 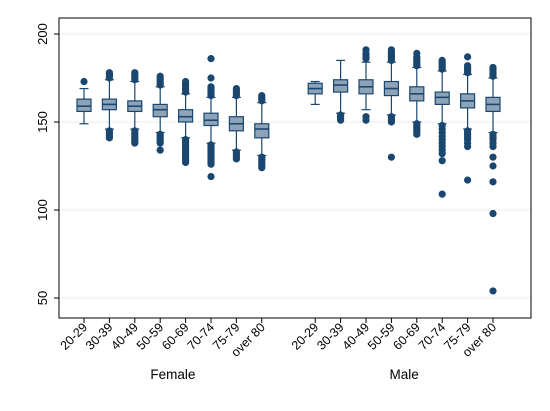 I want to click on group-label-female: Female, so click(x=172, y=374).